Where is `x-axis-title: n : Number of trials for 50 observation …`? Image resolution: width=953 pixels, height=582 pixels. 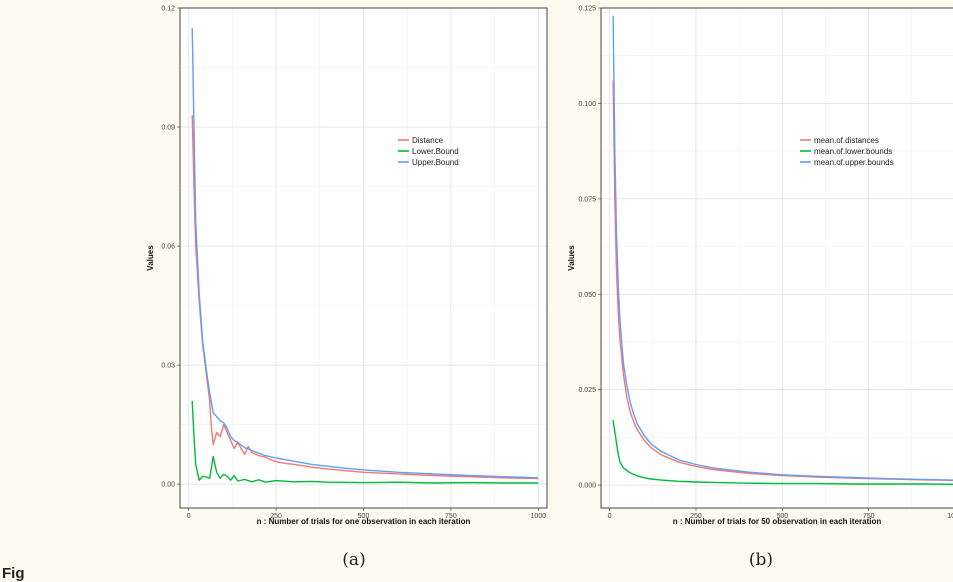
x-axis-title: n : Number of trials for 50 observation … is located at coordinates (777, 521).